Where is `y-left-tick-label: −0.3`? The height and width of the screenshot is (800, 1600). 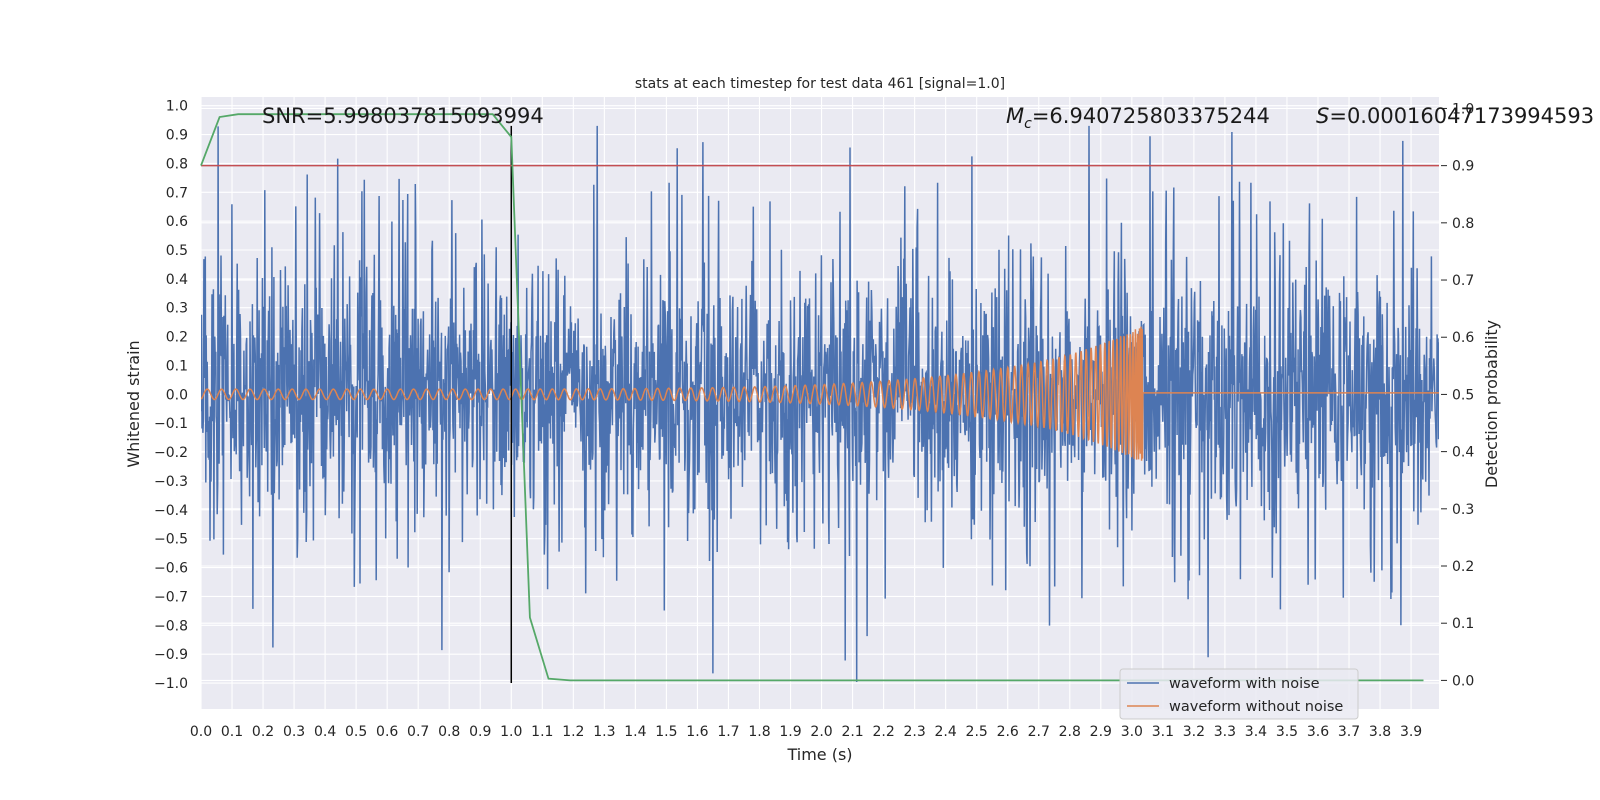
y-left-tick-label: −0.3 is located at coordinates (171, 482).